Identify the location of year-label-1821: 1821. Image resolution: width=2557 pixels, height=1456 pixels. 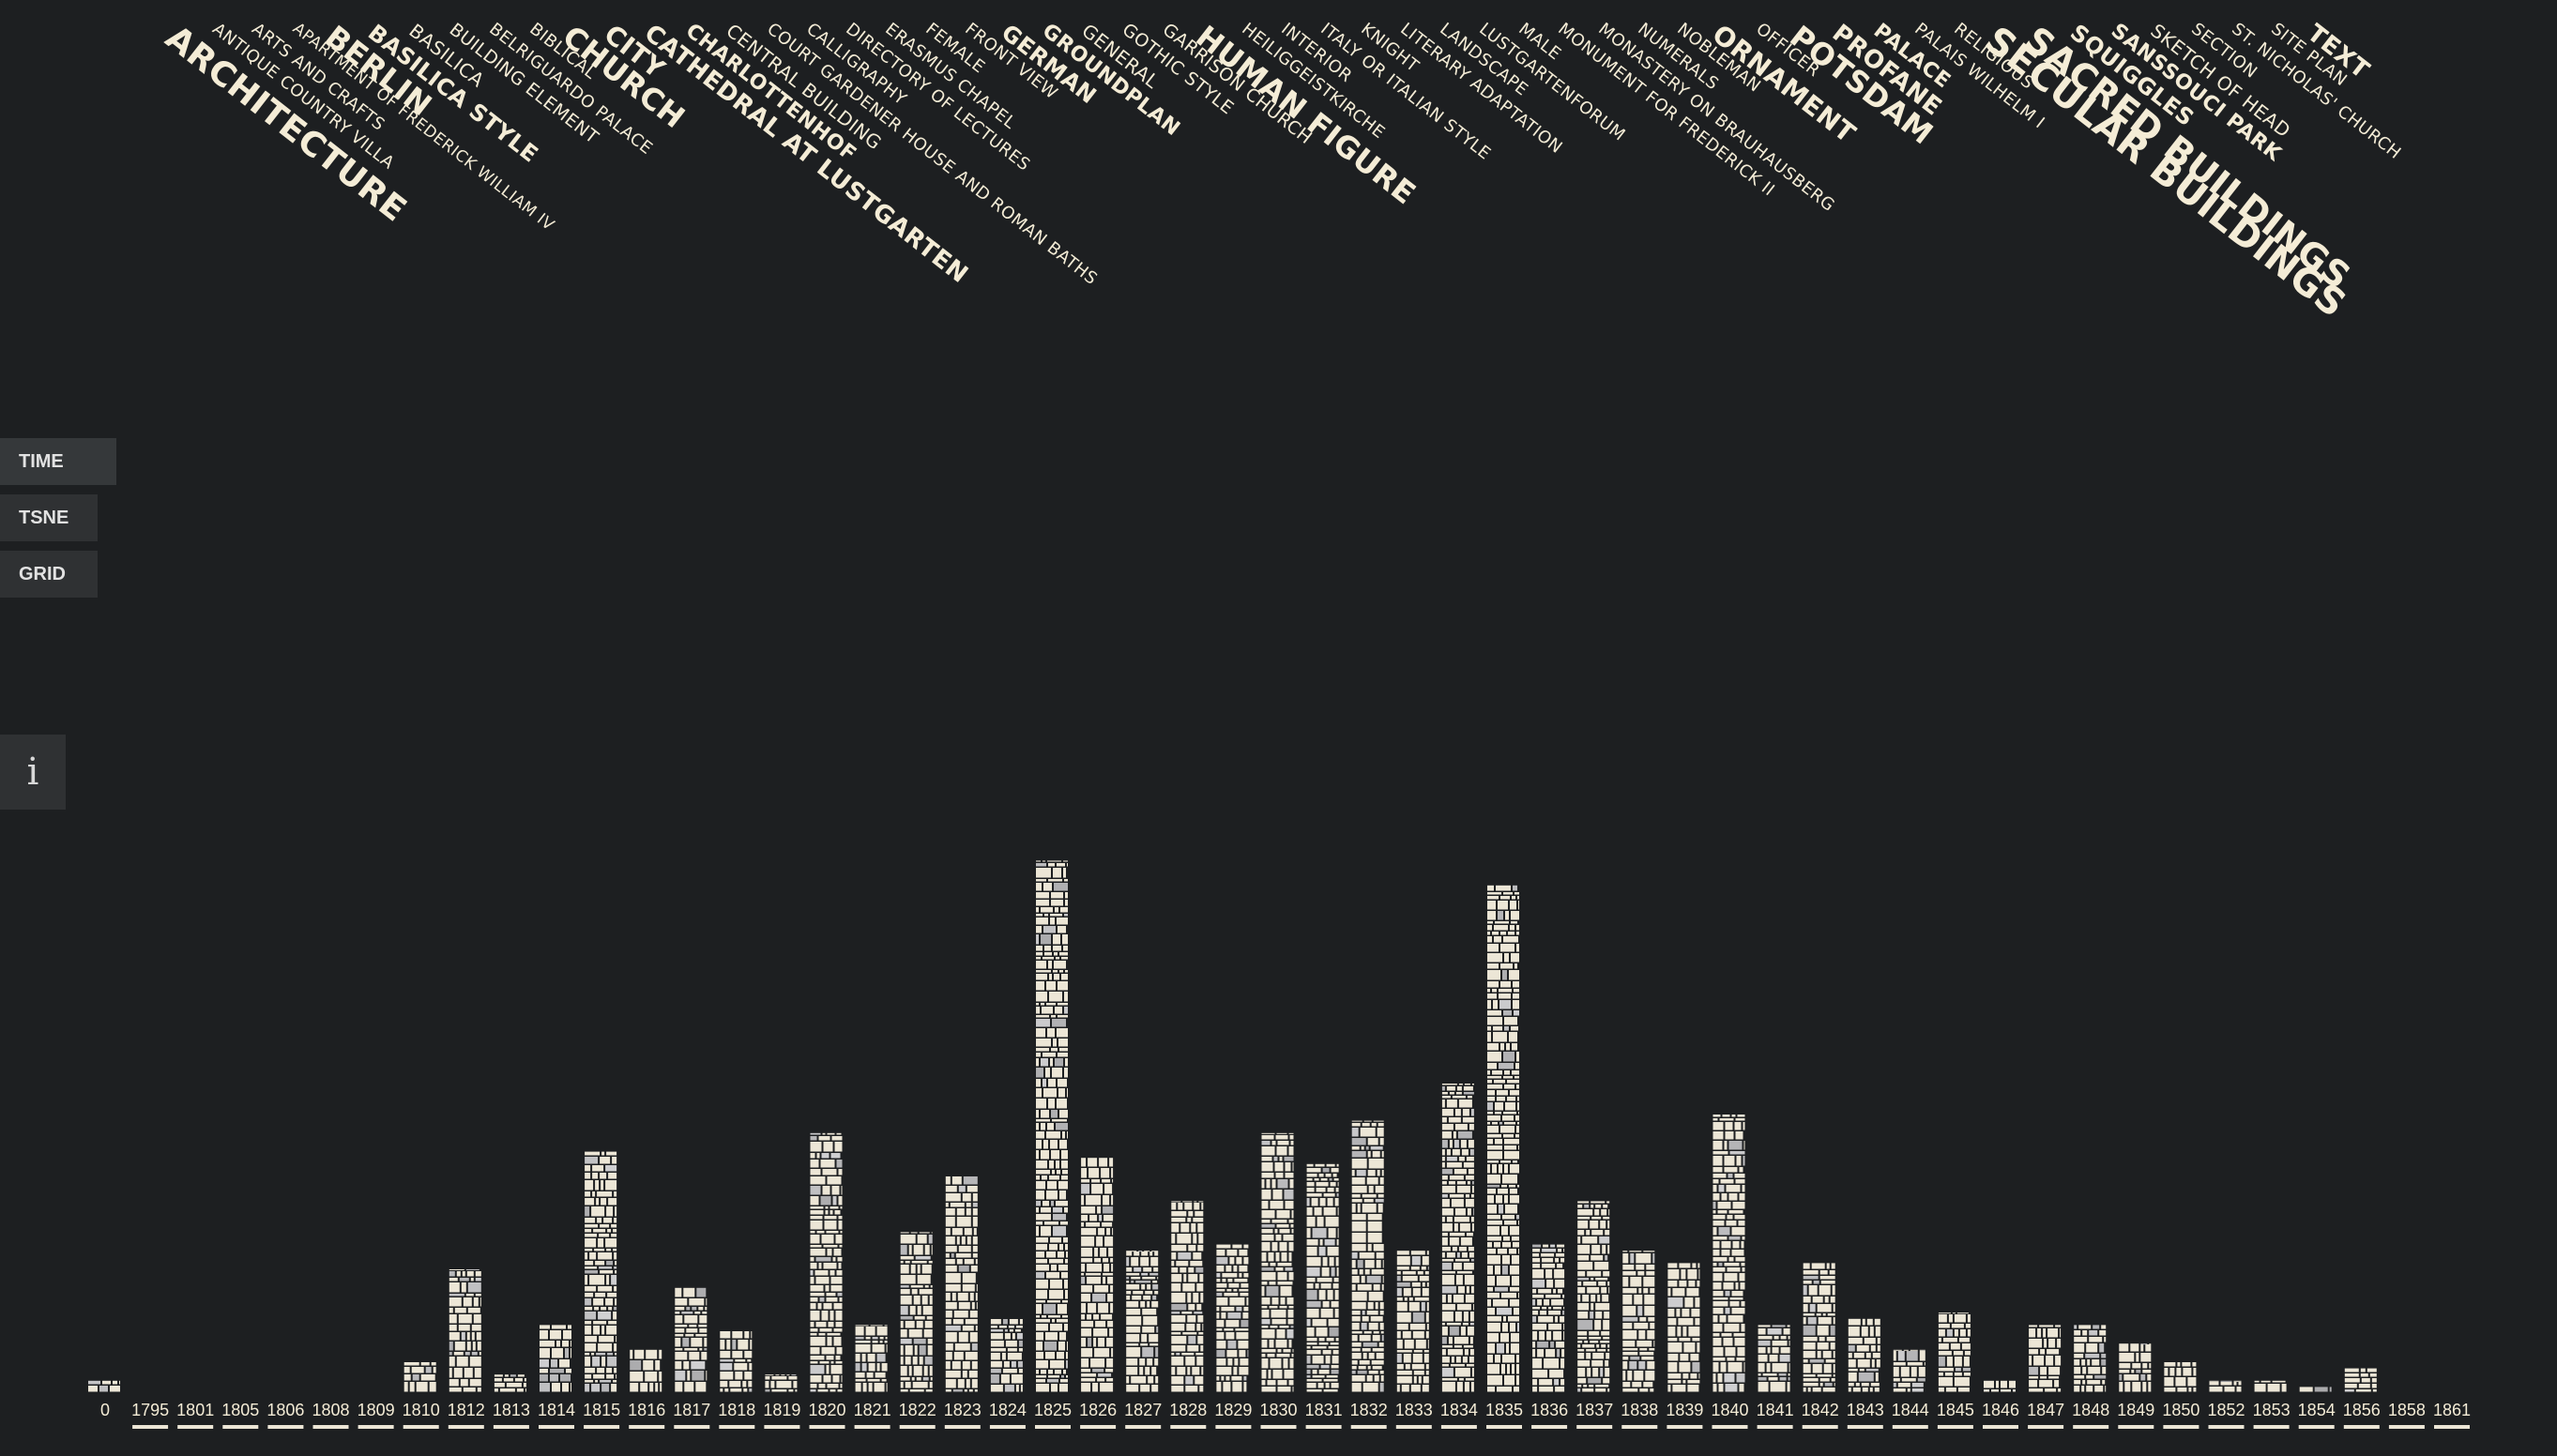
(873, 1410).